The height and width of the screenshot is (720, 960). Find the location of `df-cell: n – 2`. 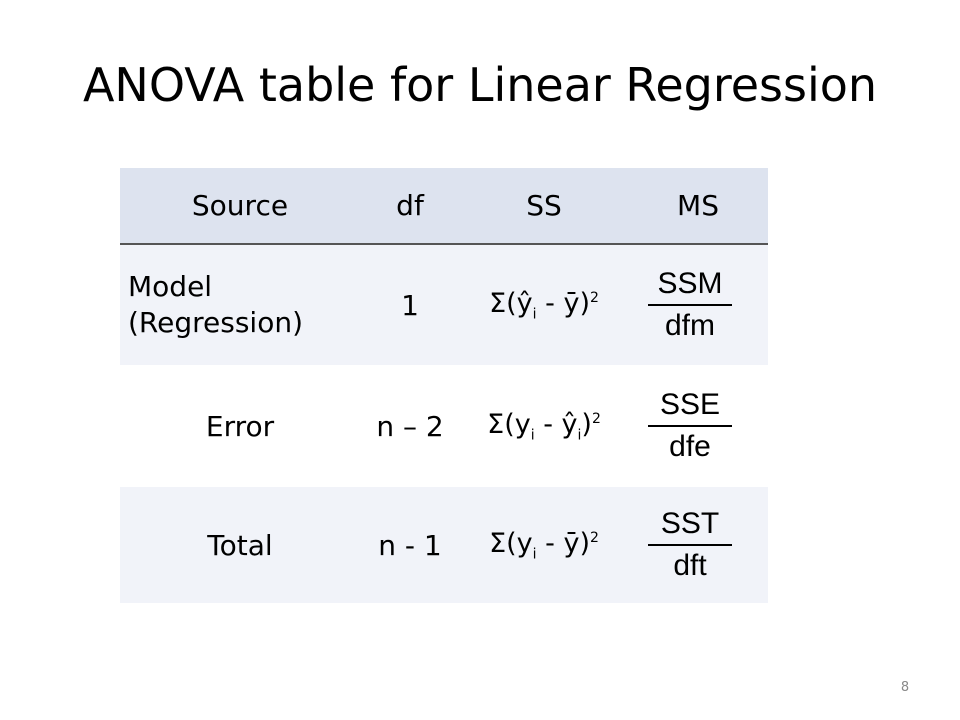

df-cell: n – 2 is located at coordinates (410, 426).